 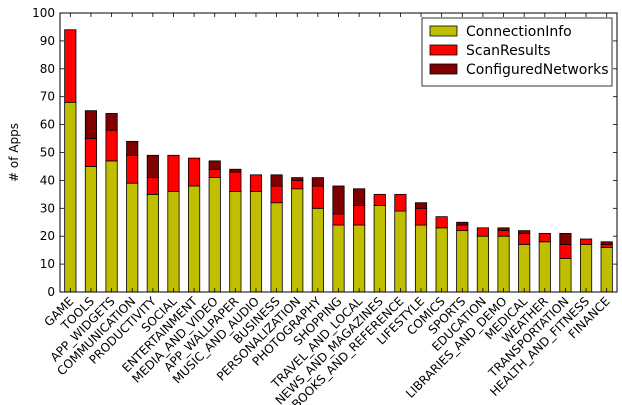 I want to click on bar-segment-connectioninfo-libraries-and-demo, so click(x=503, y=264).